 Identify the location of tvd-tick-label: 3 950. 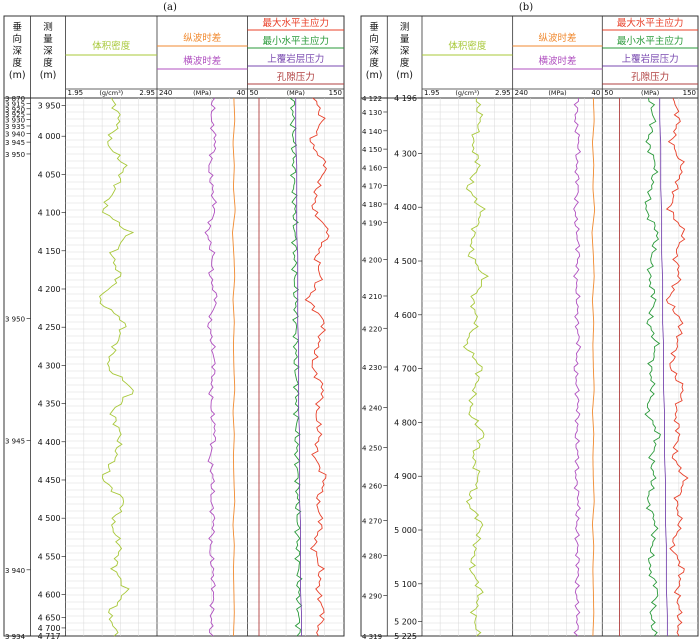
(15, 320).